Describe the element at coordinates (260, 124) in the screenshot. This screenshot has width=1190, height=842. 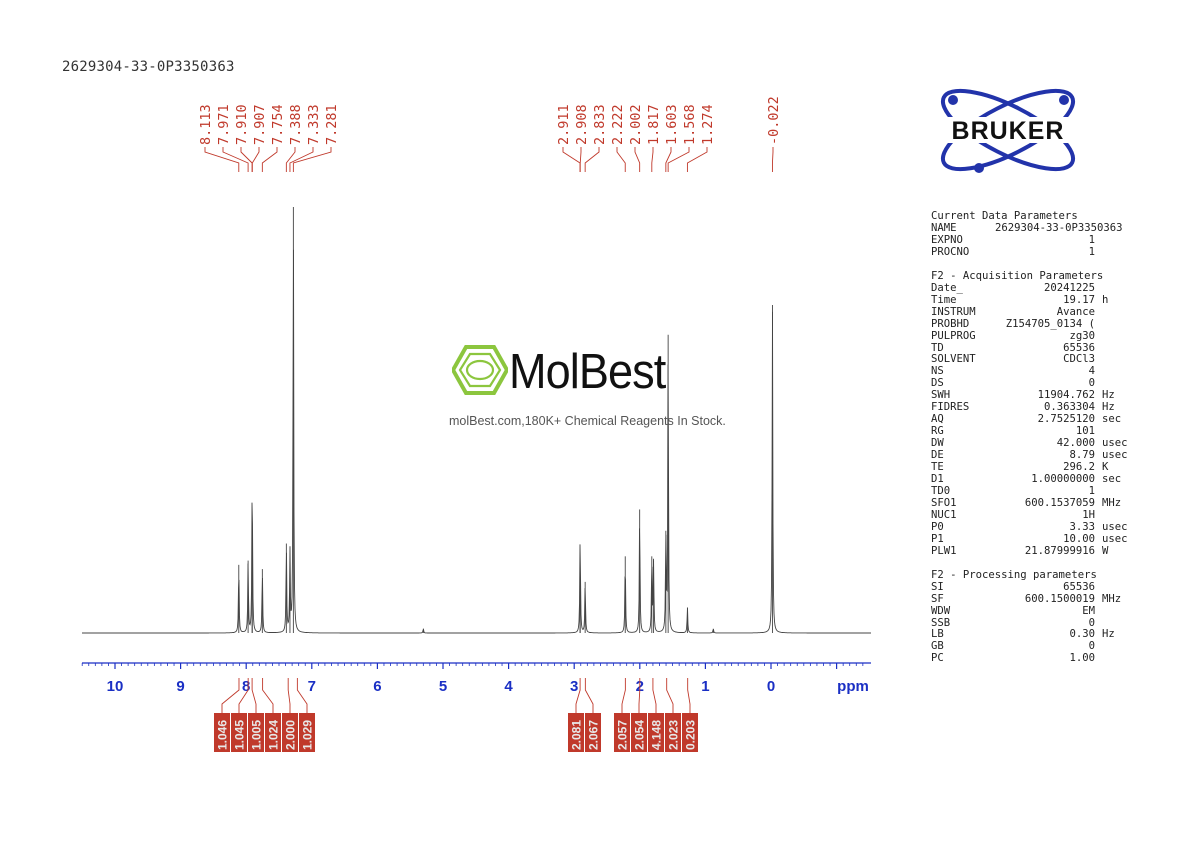
I see `peak-label: 7.907` at that location.